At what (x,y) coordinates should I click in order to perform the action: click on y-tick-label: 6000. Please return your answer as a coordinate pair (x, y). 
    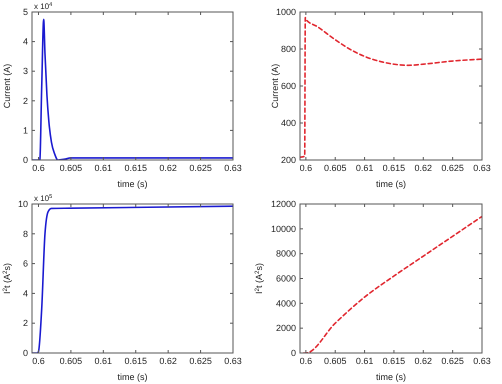
    Looking at the image, I should click on (286, 279).